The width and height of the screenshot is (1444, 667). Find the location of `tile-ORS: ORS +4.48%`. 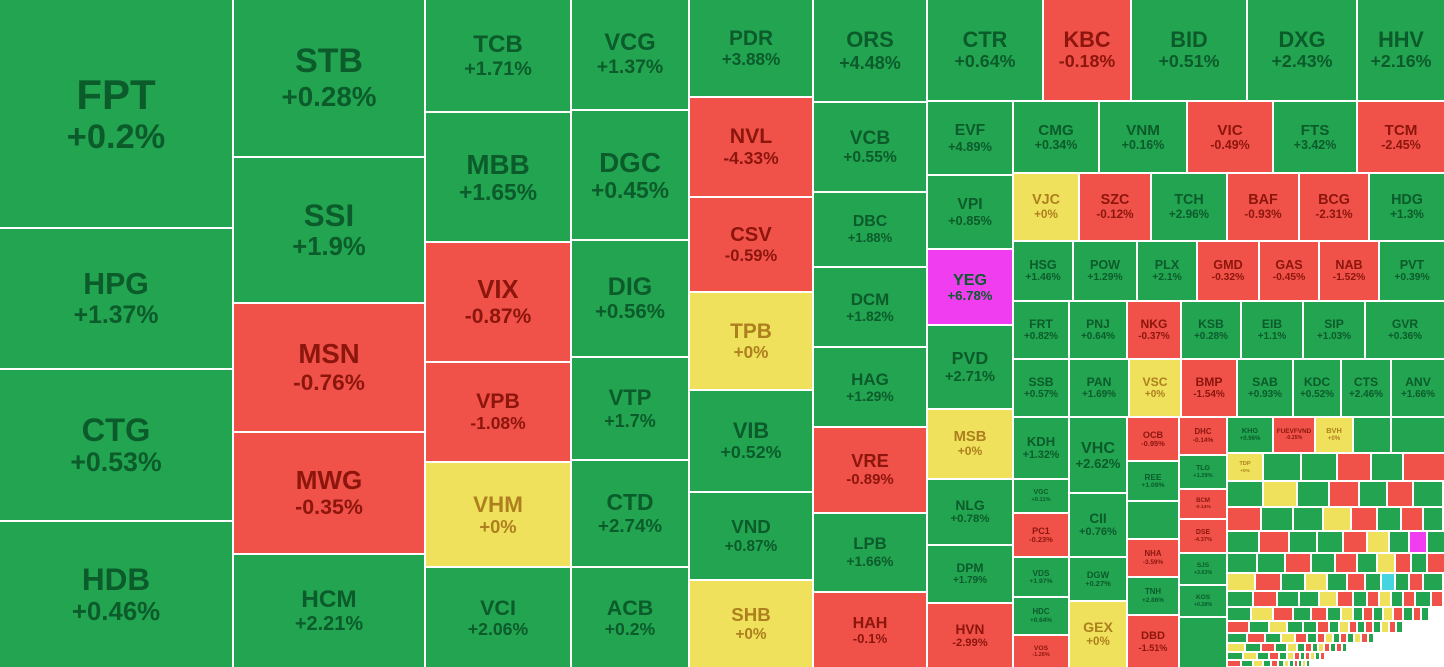

tile-ORS: ORS +4.48% is located at coordinates (870, 50).